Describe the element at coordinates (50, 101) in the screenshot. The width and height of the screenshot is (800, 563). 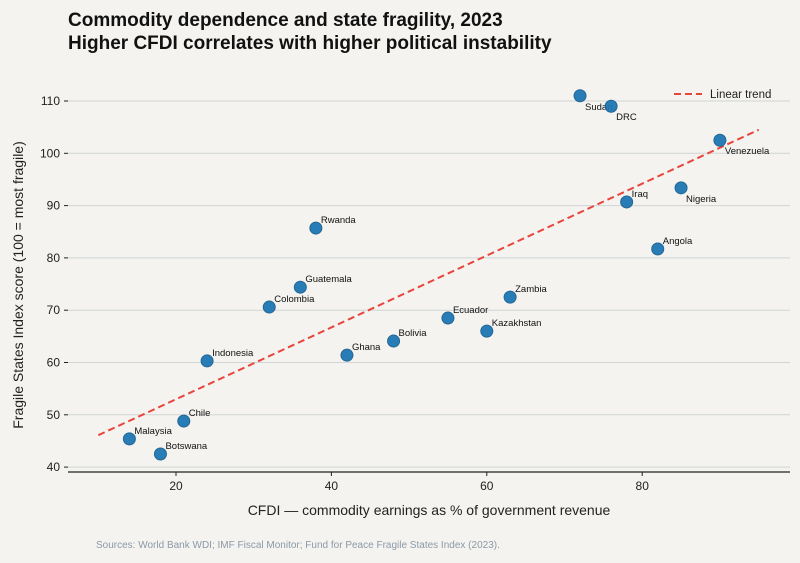
I see `y-tick-label: 110` at that location.